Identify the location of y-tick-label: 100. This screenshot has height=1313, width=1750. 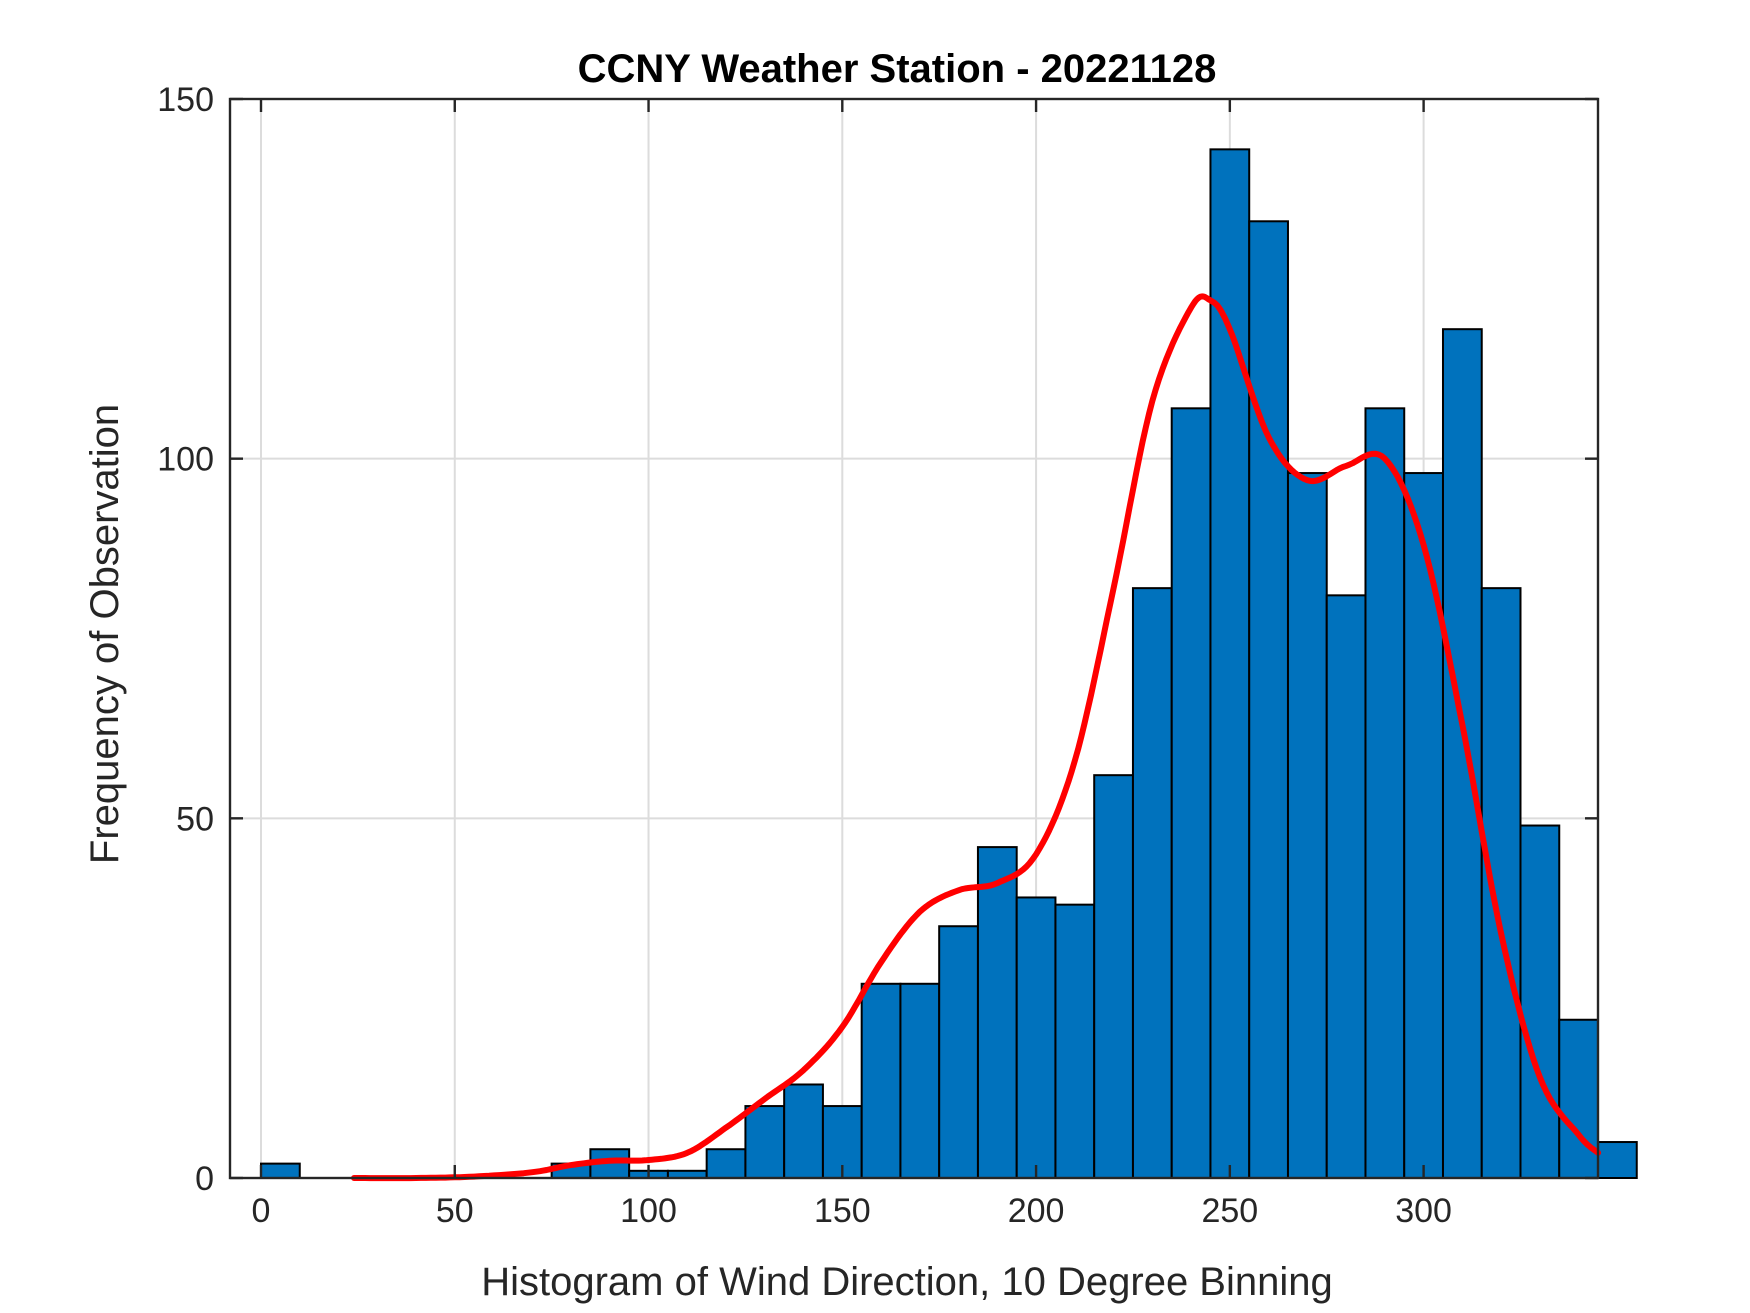
(185, 460).